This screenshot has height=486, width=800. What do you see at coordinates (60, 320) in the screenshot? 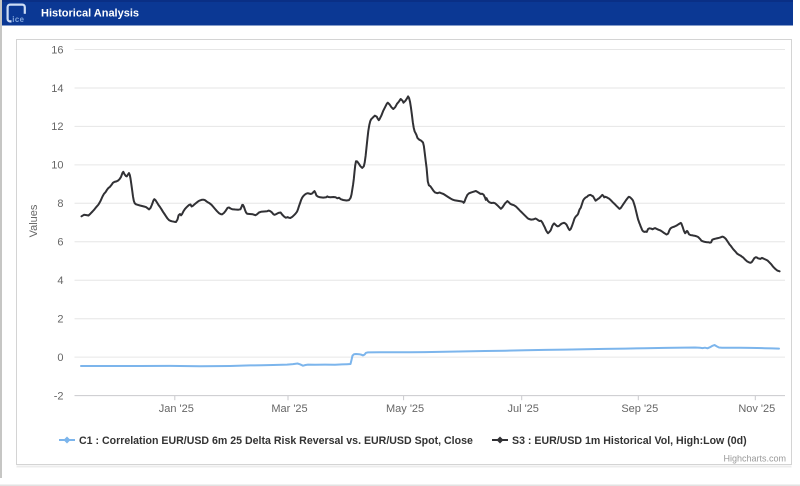
I see `svg-text: 2` at bounding box center [60, 320].